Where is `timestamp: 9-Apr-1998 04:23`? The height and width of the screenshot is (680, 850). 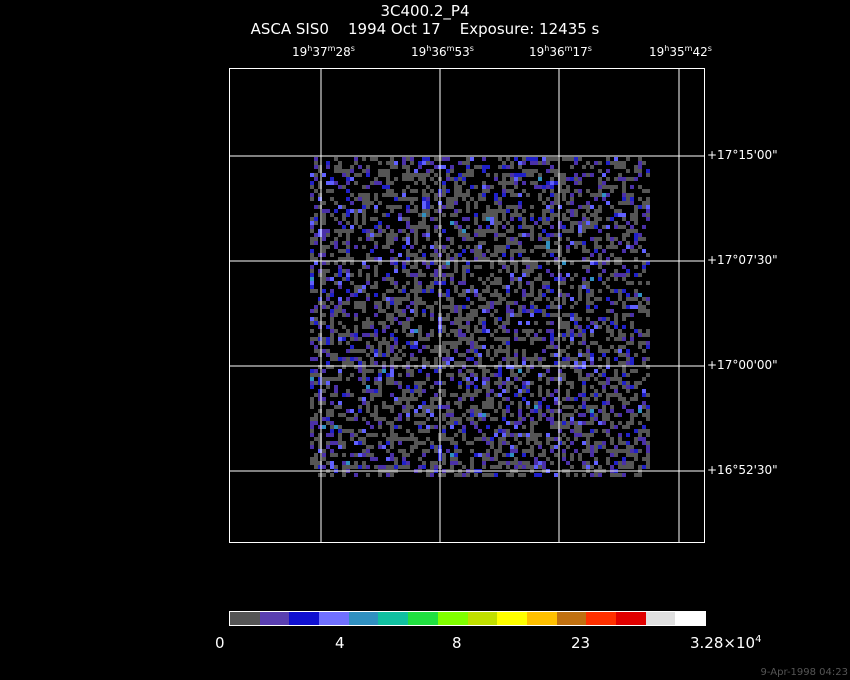 timestamp: 9-Apr-1998 04:23 is located at coordinates (804, 672).